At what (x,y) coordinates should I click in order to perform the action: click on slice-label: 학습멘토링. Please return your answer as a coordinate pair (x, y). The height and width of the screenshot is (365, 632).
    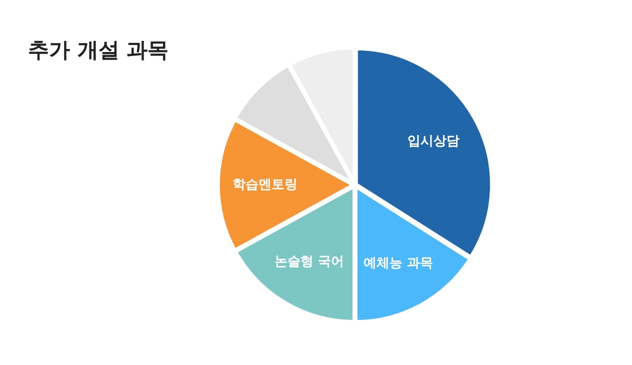
    Looking at the image, I should click on (265, 184).